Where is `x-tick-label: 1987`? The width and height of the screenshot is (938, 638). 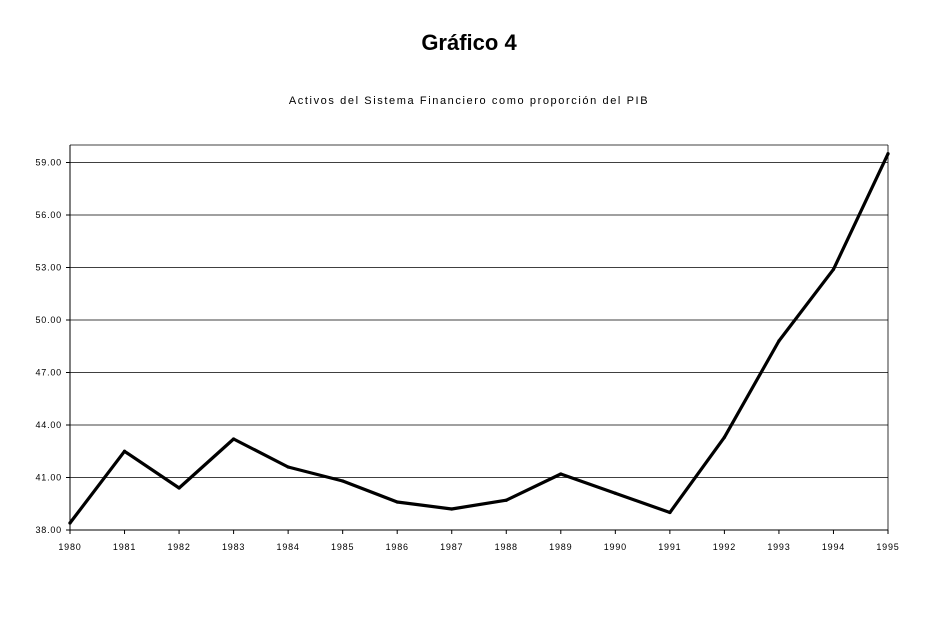 x-tick-label: 1987 is located at coordinates (451, 547).